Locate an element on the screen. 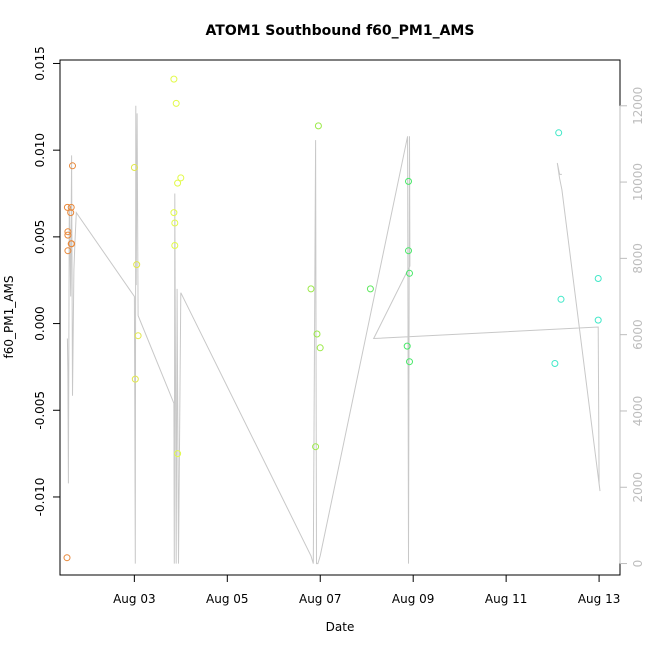 This screenshot has height=650, width=650. x-tick-label: Aug 07 is located at coordinates (320, 599).